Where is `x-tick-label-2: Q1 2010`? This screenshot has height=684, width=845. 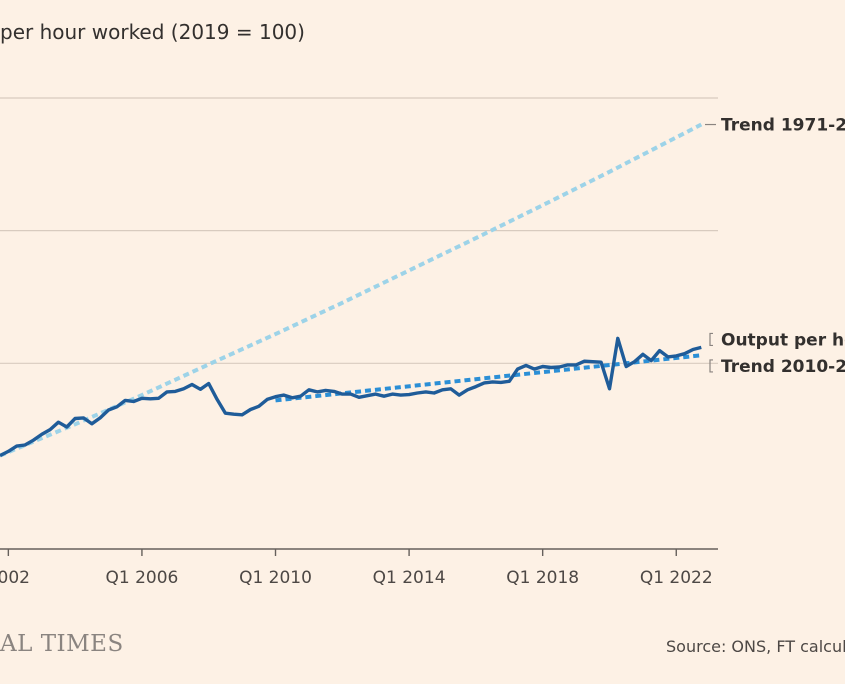 x-tick-label-2: Q1 2010 is located at coordinates (275, 578).